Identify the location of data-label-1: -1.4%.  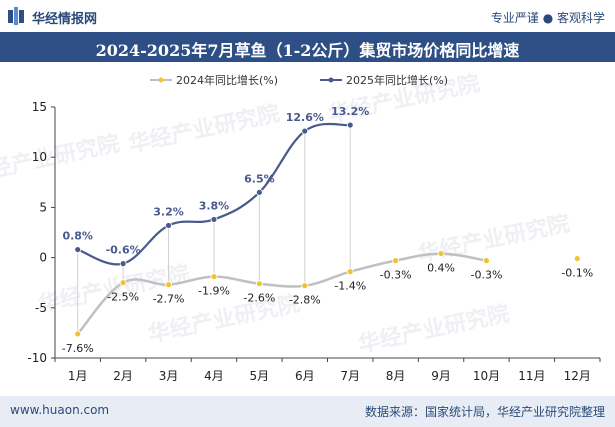
(350, 286).